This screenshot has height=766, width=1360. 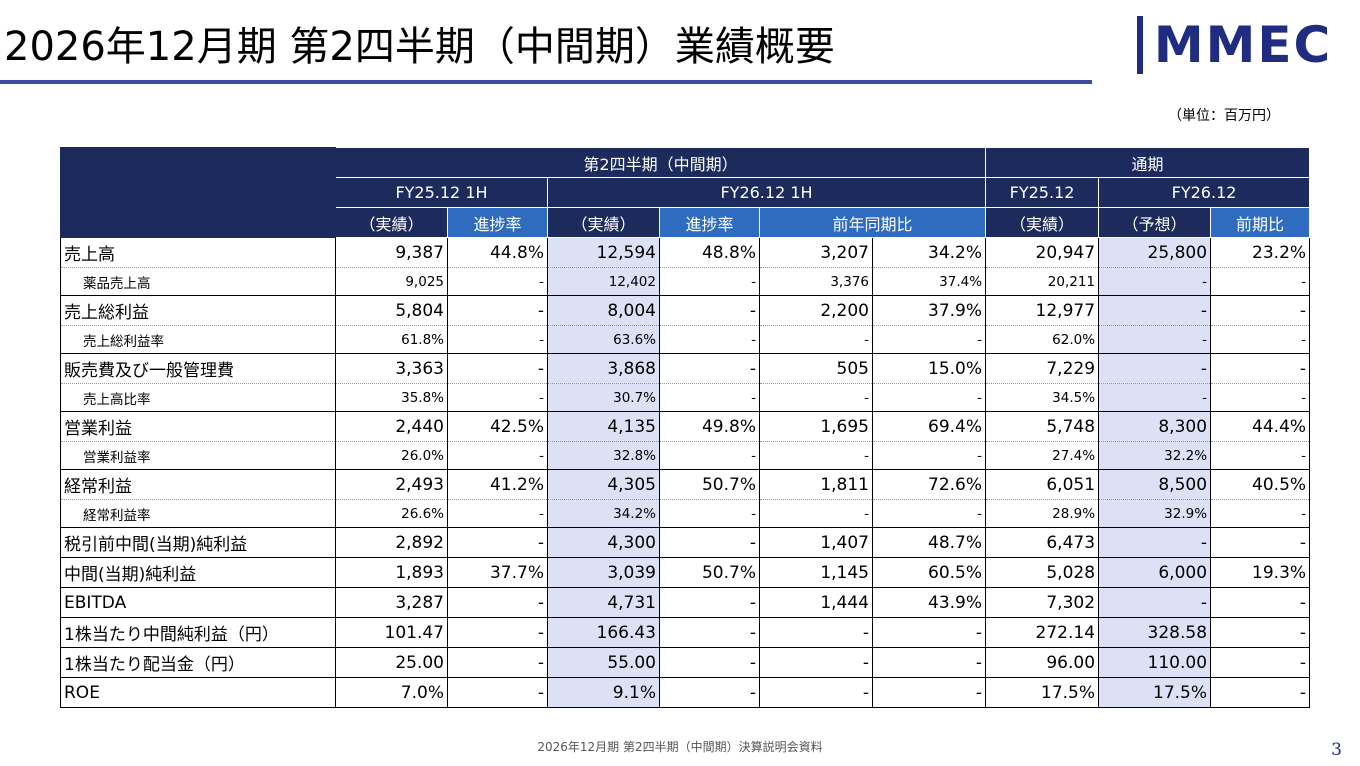 I want to click on table-row: 1株当たり配当金（円） 25.00-55.00- - -96.00 110.00-, so click(x=685, y=662).